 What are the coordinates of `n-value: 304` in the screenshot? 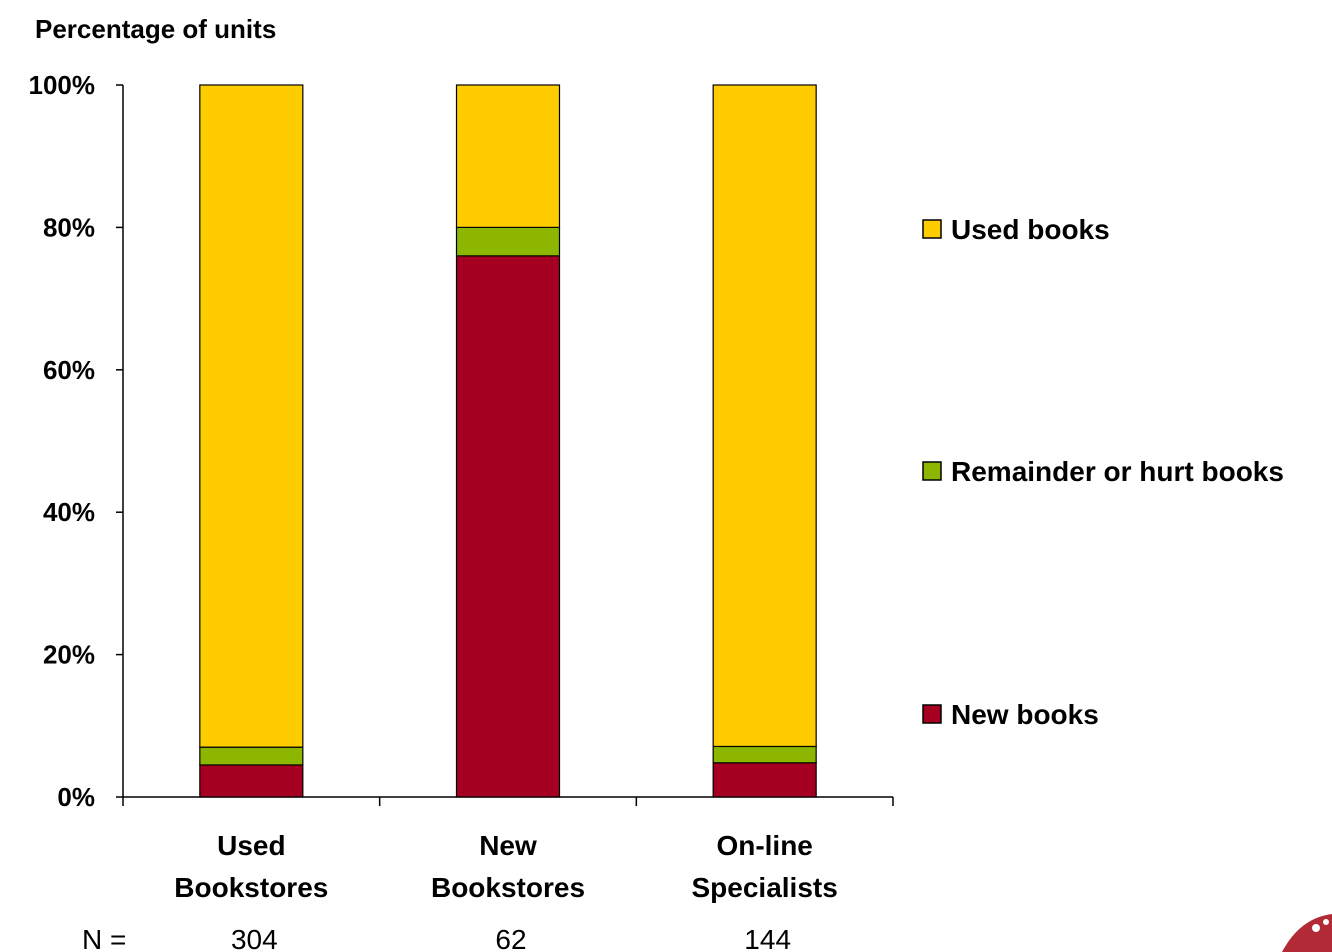 It's located at (254, 938).